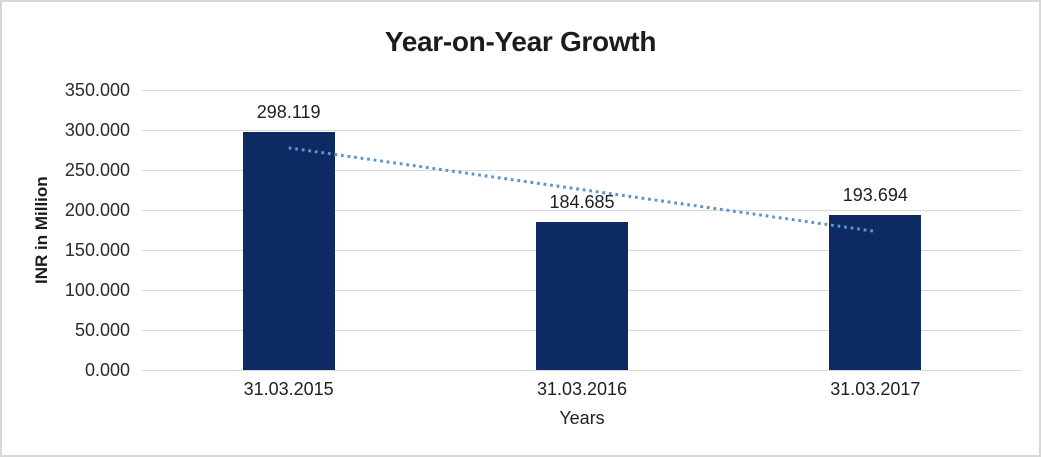 Image resolution: width=1041 pixels, height=457 pixels. Describe the element at coordinates (288, 389) in the screenshot. I see `x-tick-label: 31.03.2015` at that location.